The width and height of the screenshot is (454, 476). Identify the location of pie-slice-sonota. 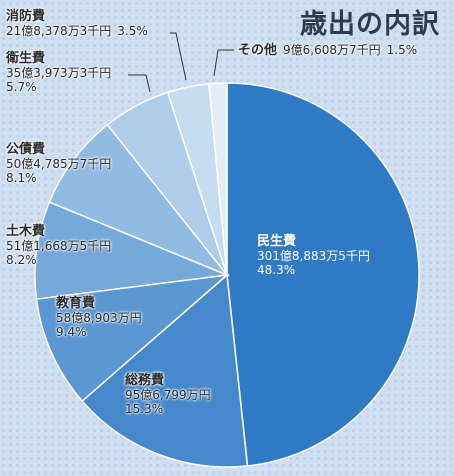
(218, 179).